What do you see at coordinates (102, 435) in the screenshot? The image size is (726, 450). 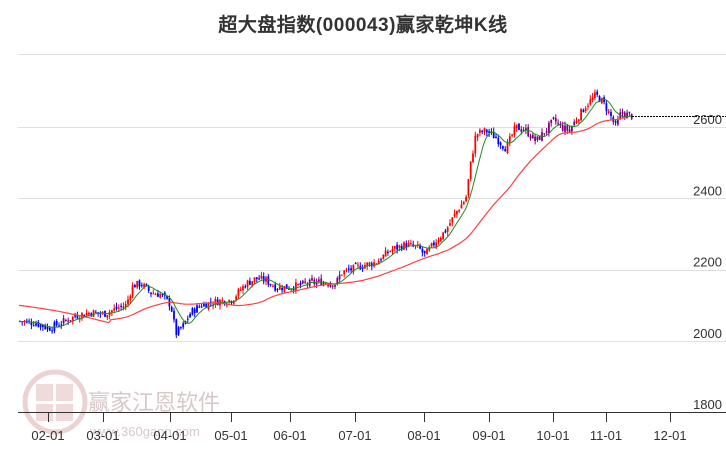 I see `x-tick-label: 03-01` at bounding box center [102, 435].